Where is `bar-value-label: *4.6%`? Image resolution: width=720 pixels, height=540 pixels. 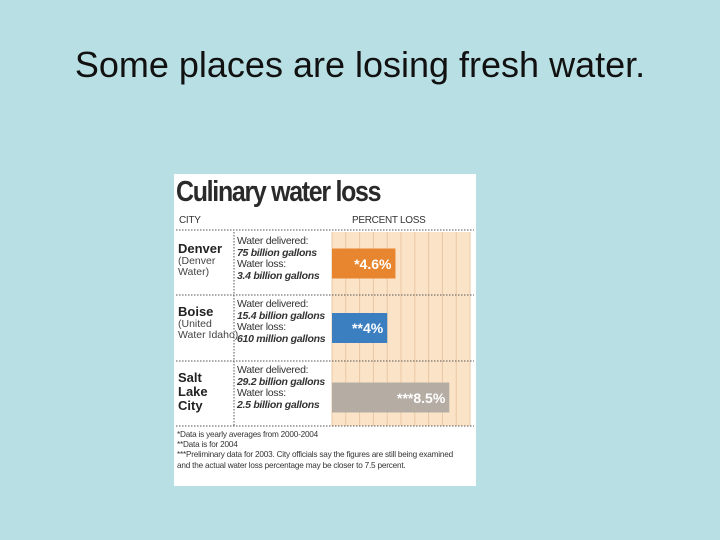 bar-value-label: *4.6% is located at coordinates (373, 263).